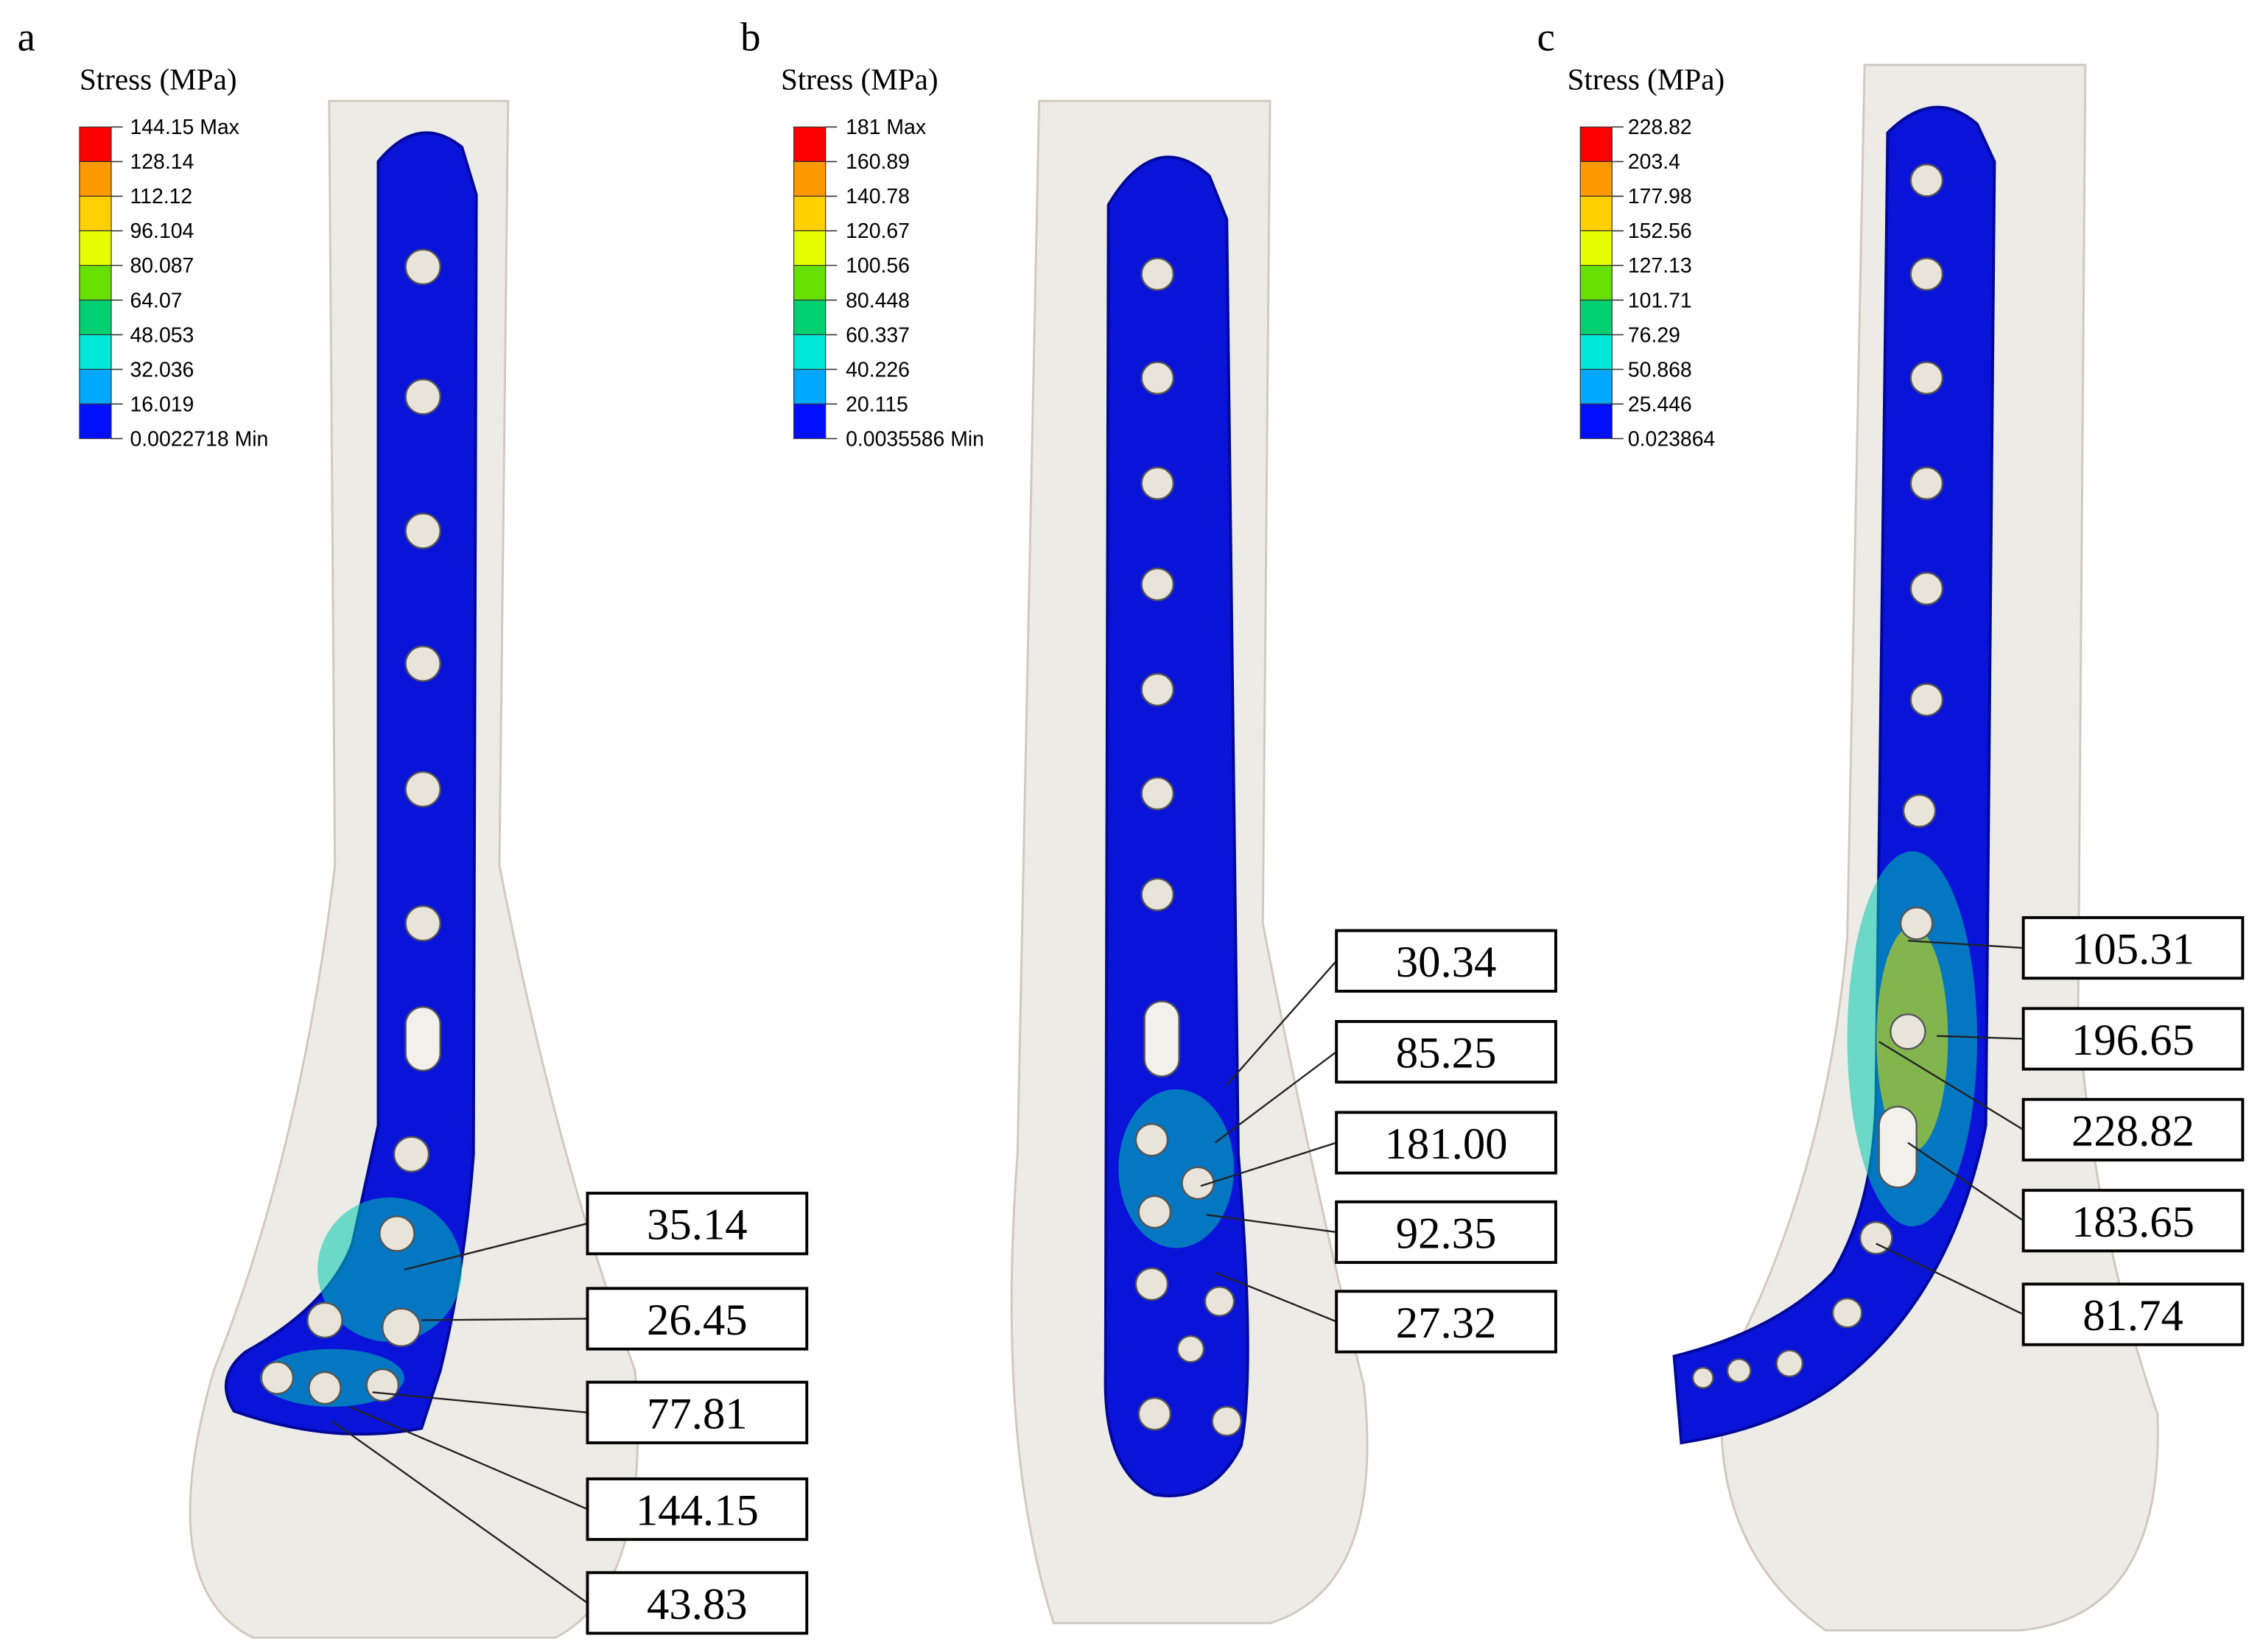 The image size is (2263, 1652). Describe the element at coordinates (156, 300) in the screenshot. I see `legend-label: 64.07` at that location.